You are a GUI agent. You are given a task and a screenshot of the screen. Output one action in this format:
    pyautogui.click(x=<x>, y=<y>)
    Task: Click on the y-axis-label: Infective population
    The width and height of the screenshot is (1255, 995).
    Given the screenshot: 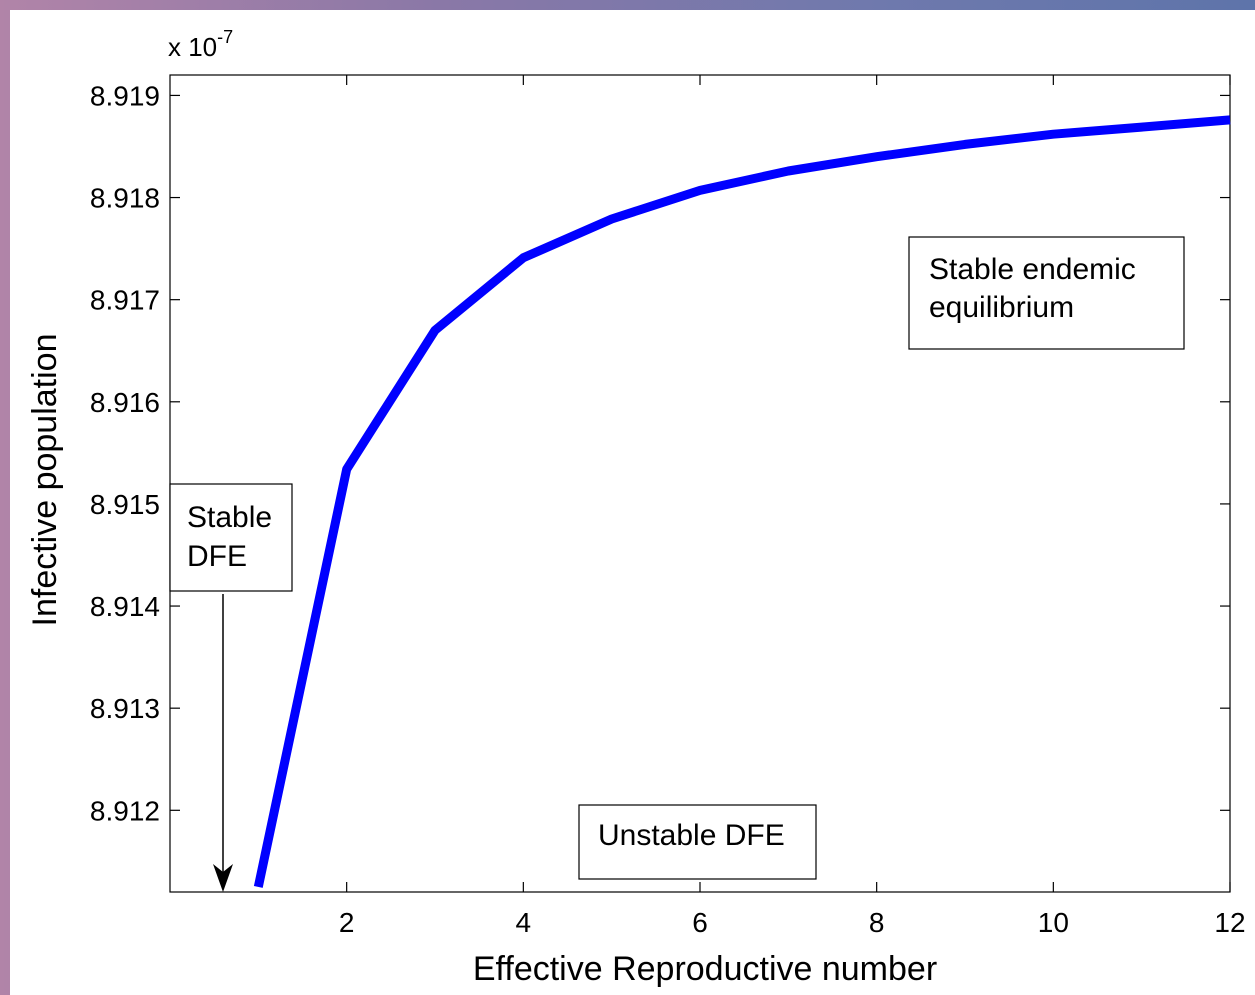 What is the action you would take?
    pyautogui.click(x=45, y=480)
    